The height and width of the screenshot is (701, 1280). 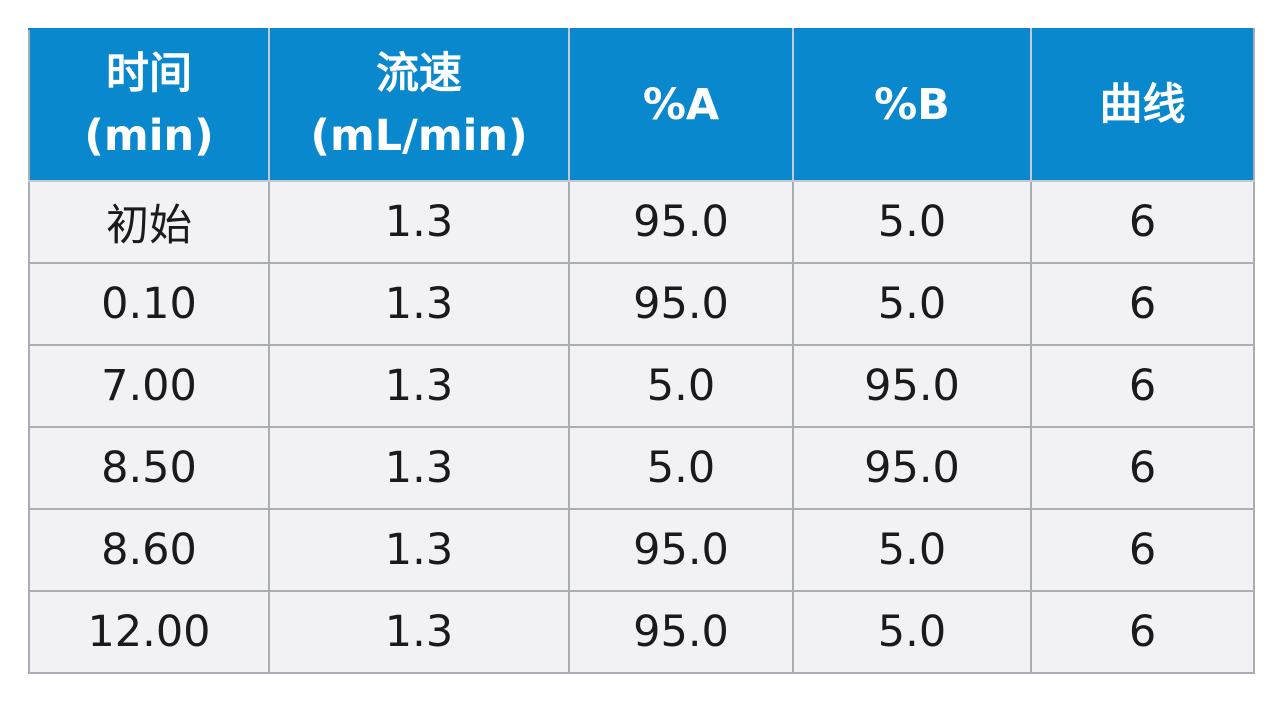 I want to click on time-cell: 8.60, so click(x=149, y=550).